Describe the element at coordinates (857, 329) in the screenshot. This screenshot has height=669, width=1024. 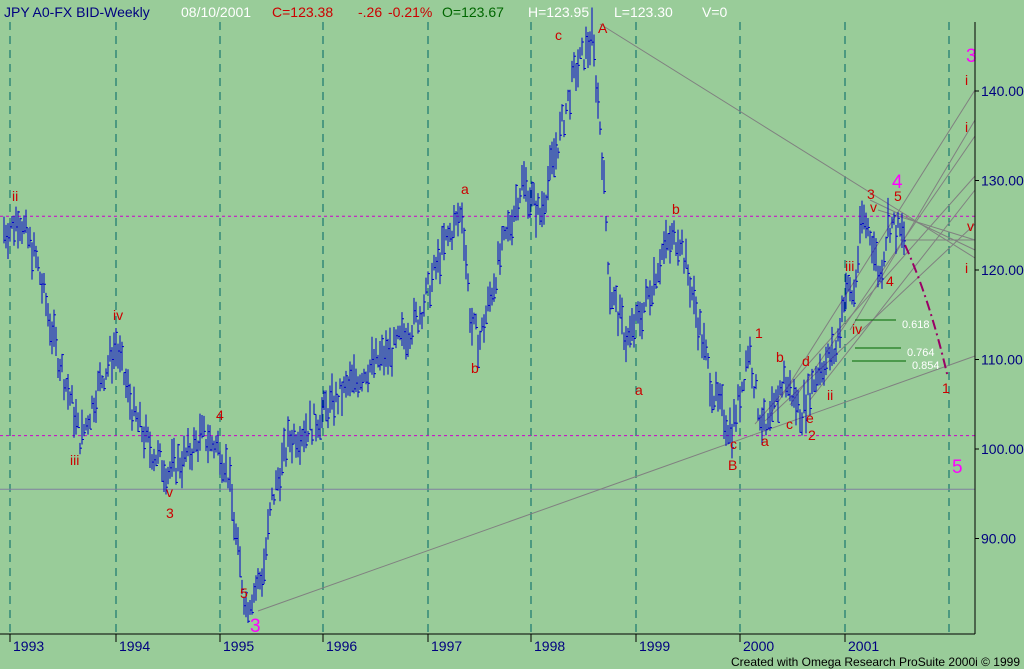
I see `wave-label: iv` at that location.